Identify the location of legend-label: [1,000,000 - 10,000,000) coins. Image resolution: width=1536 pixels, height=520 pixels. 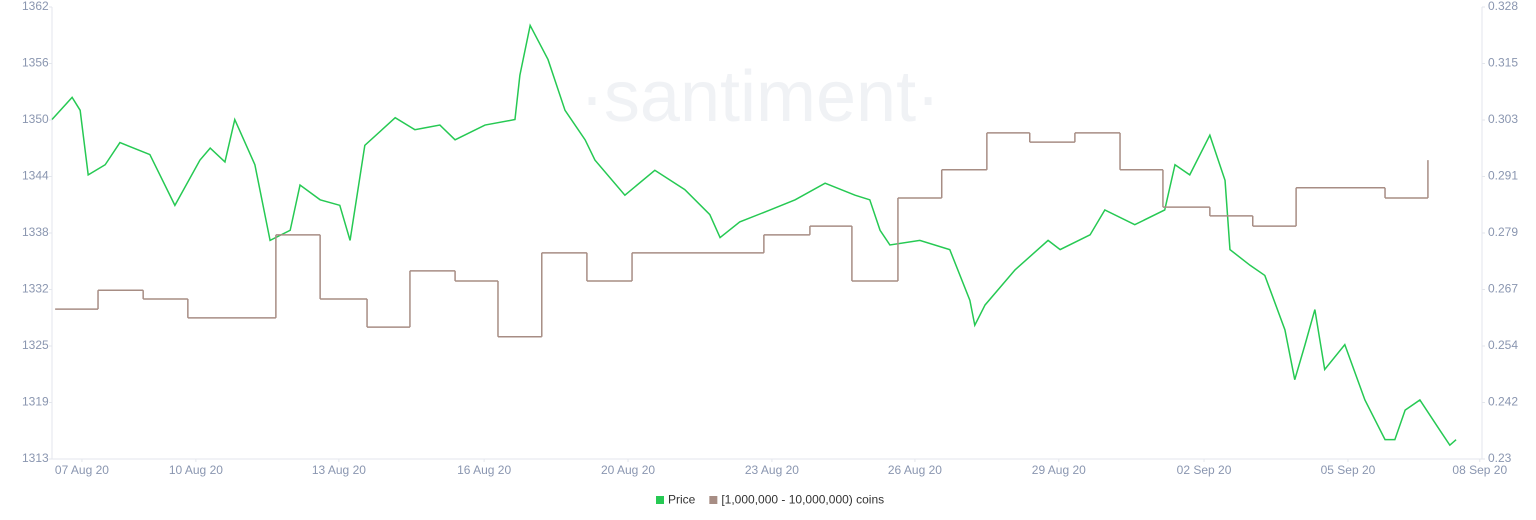
(802, 500).